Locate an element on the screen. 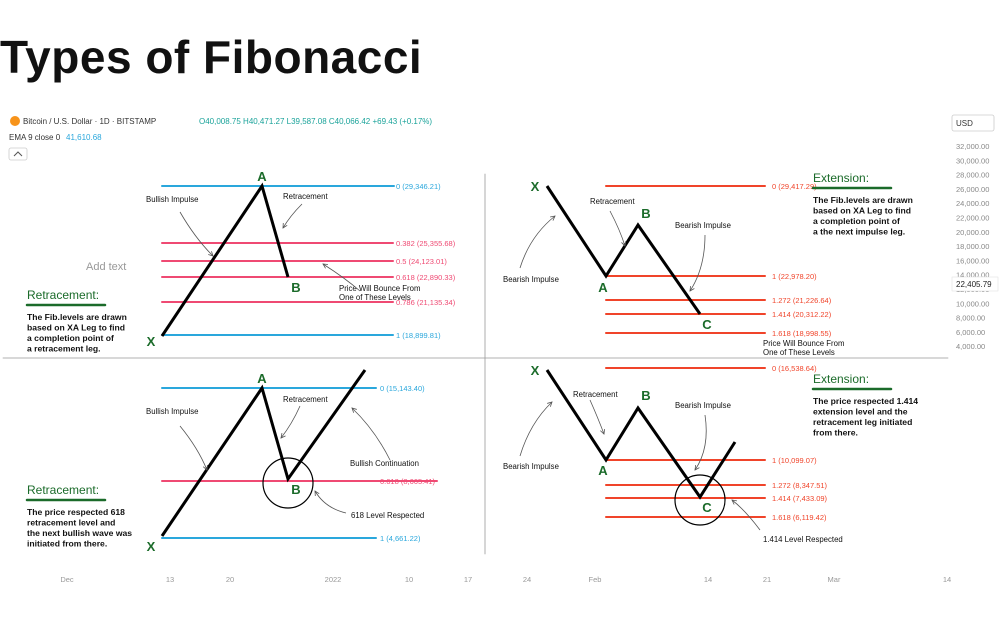 This screenshot has width=1000, height=634. top-right-fib-level-label: 1 (22,978.20) is located at coordinates (794, 276).